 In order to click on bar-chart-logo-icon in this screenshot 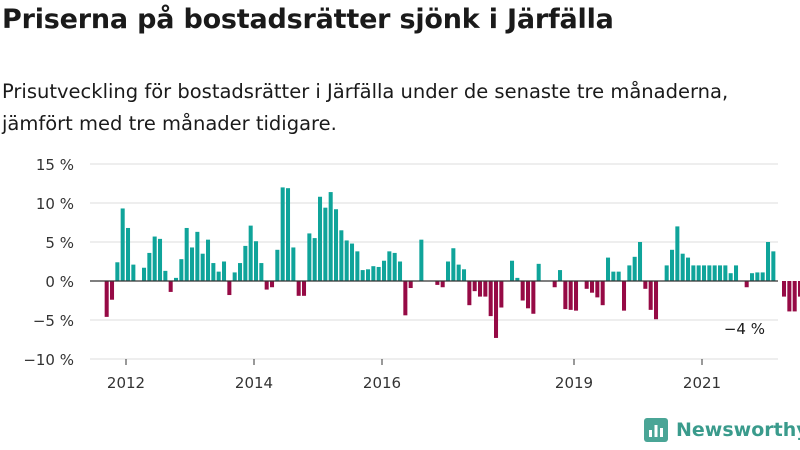, I will do `click(656, 430)`.